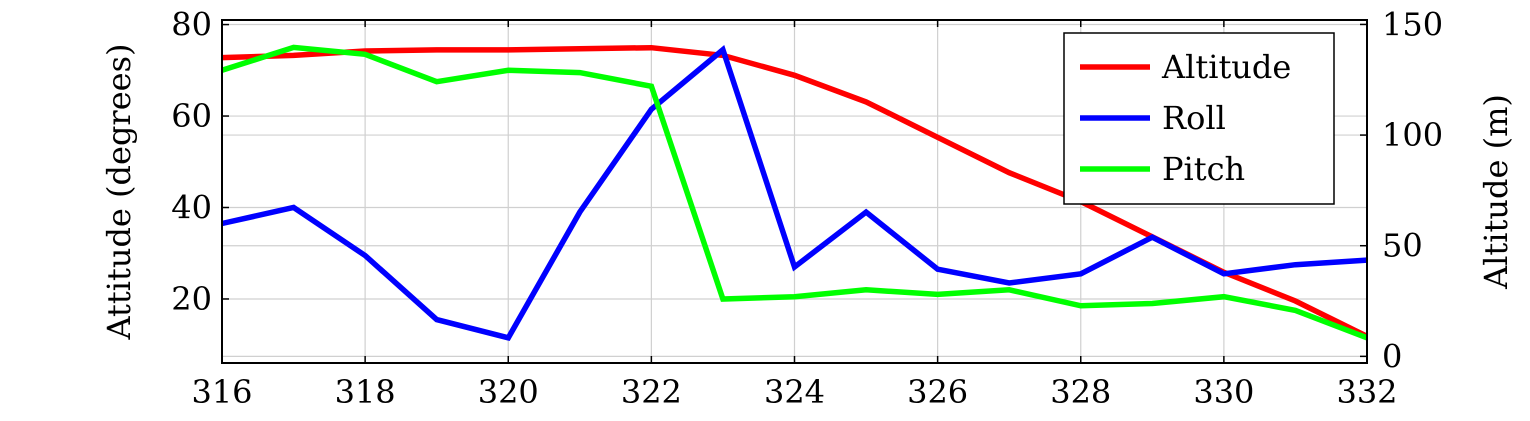 This screenshot has height=421, width=1530. Describe the element at coordinates (1402, 246) in the screenshot. I see `y-right-tick-label: 50` at that location.